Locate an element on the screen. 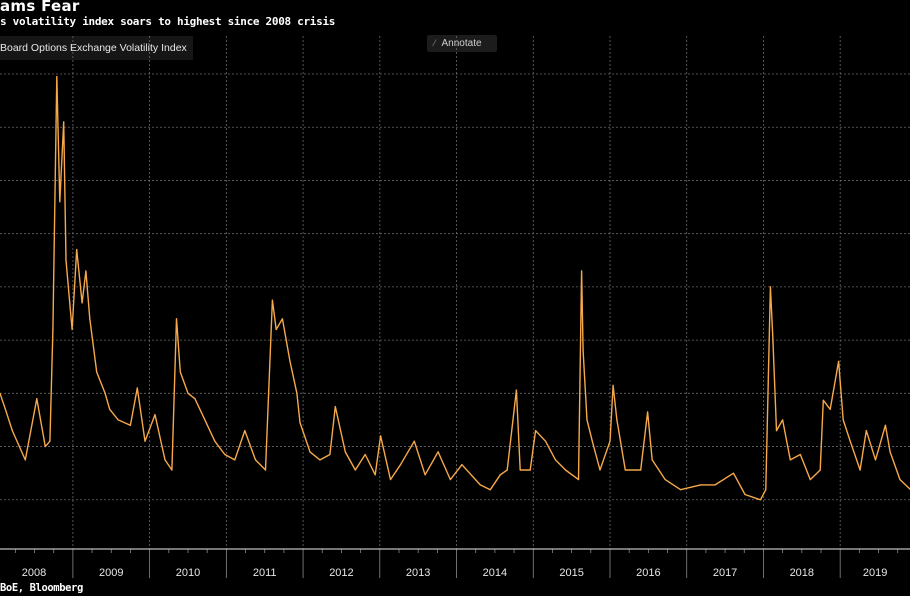  x-tick-label: 2009 is located at coordinates (111, 573).